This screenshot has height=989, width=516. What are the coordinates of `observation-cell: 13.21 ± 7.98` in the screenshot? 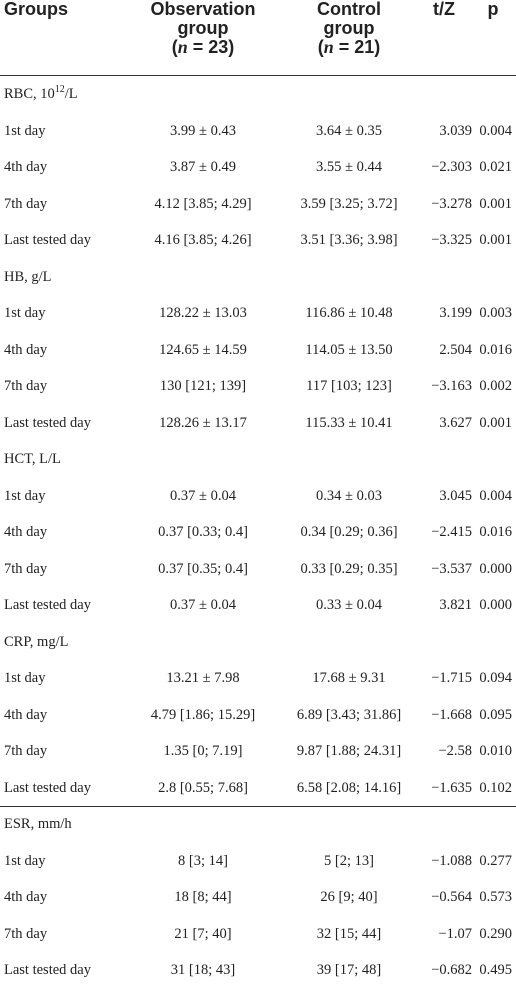 It's located at (203, 678).